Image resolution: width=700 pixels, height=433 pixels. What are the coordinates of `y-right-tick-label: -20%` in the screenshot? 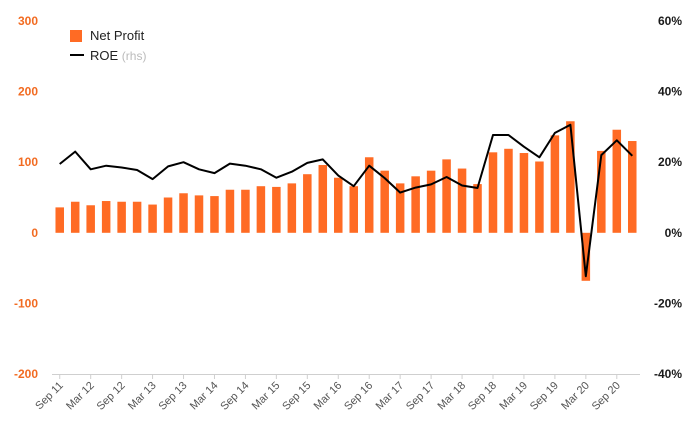 It's located at (668, 303).